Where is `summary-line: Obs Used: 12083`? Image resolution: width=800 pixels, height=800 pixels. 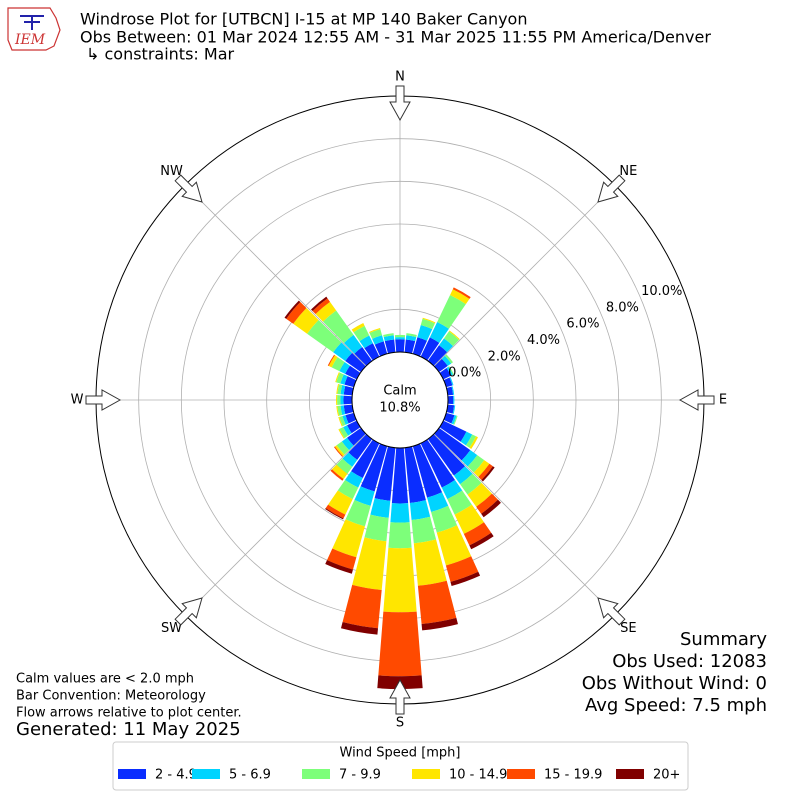
summary-line: Obs Used: 12083 is located at coordinates (689, 661).